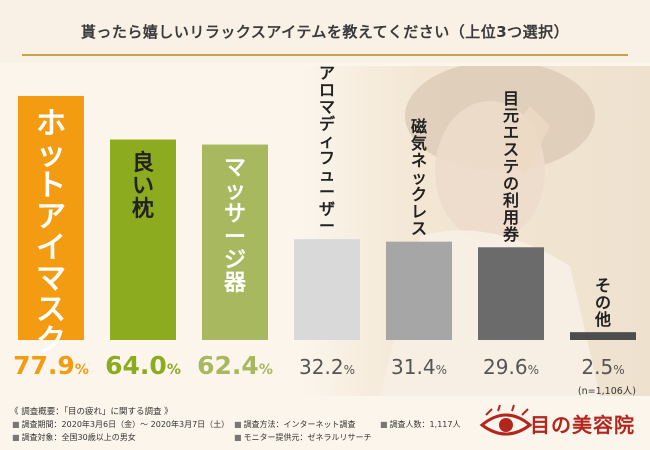  What do you see at coordinates (420, 424) in the screenshot?
I see `survey-count: ■ 調査人数：1,117人` at bounding box center [420, 424].